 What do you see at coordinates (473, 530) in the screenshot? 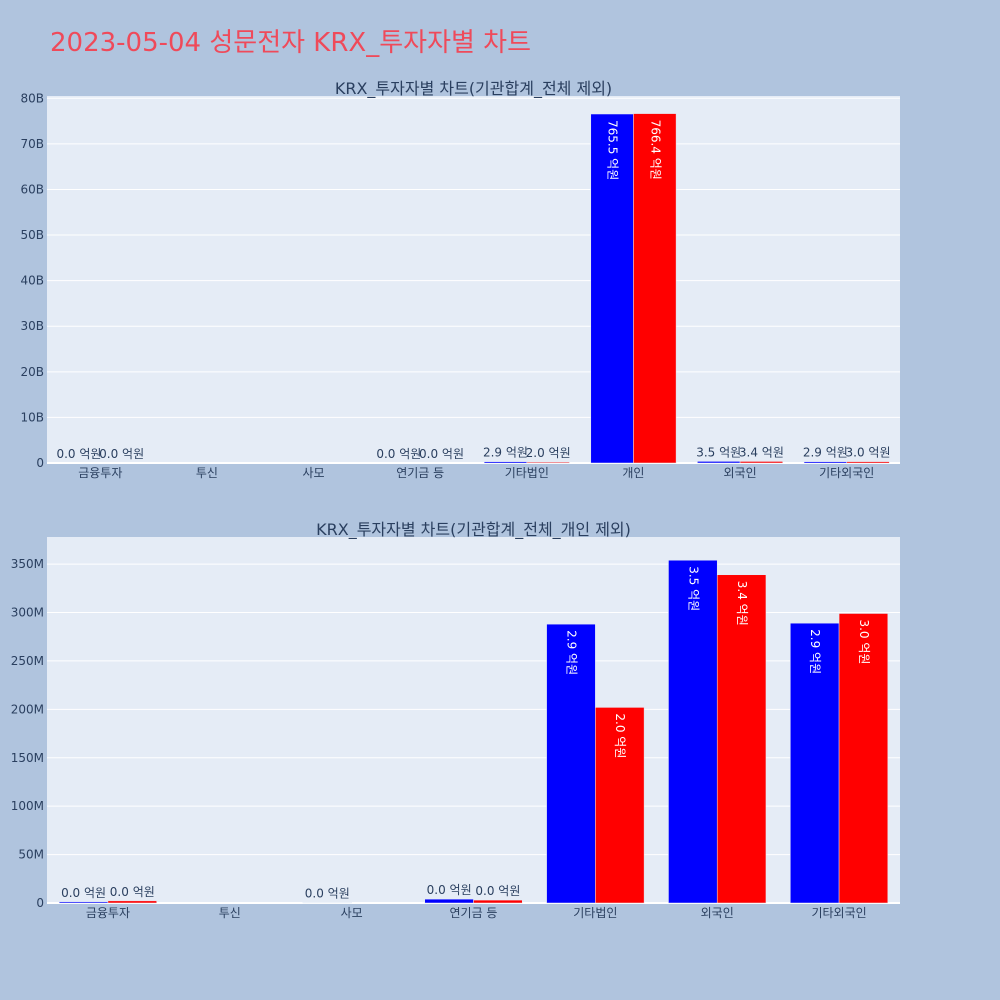
I see `chart-title: KRX_투자자별 차트(기관합계_전체_개인 제외)` at bounding box center [473, 530].